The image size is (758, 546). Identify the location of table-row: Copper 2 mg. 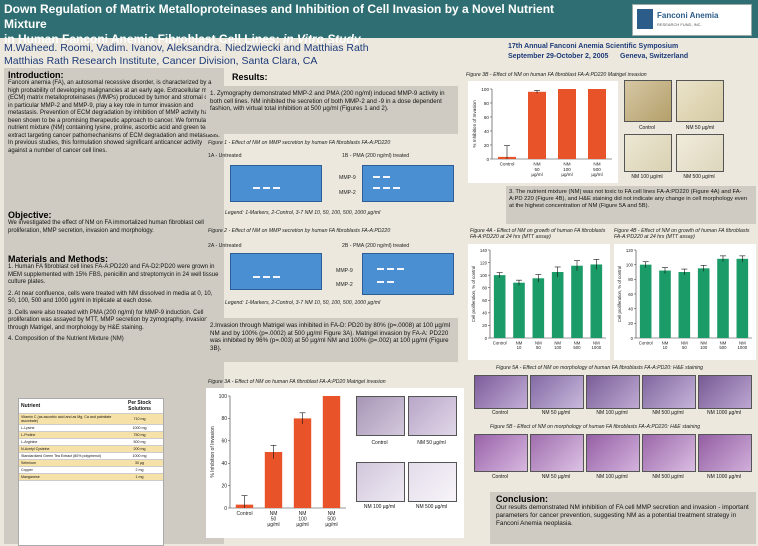
(91, 470).